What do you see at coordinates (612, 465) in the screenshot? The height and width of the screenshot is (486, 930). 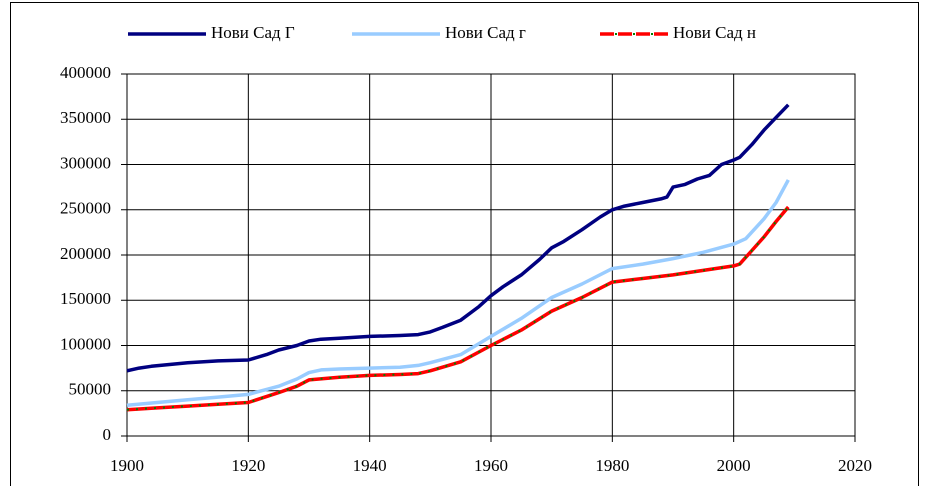 I see `x-tick-label: 1980` at bounding box center [612, 465].